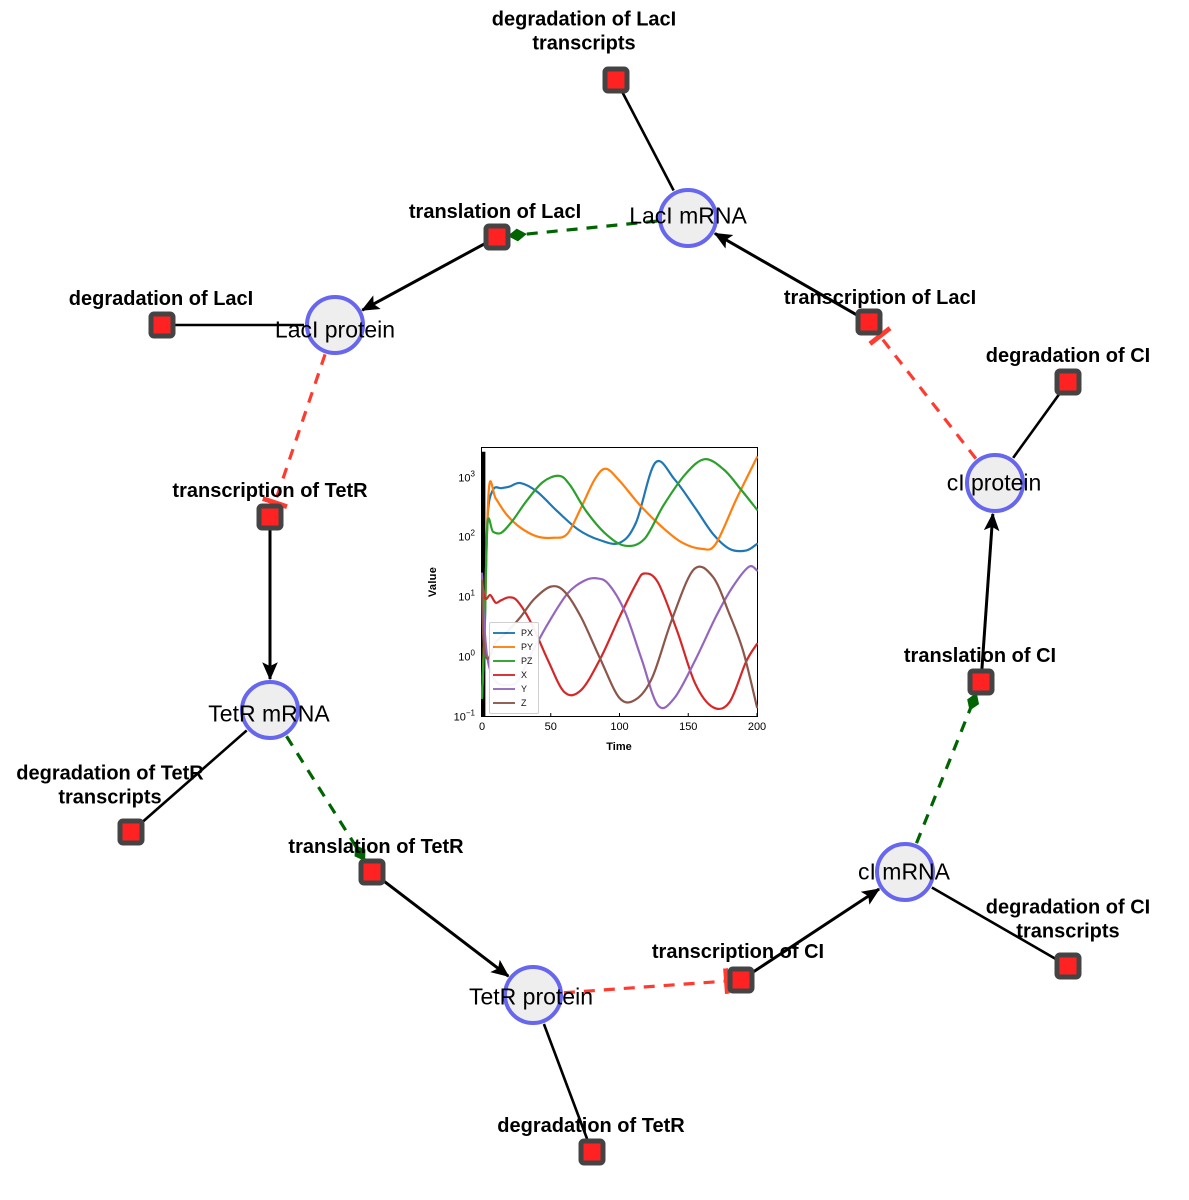 The image size is (1189, 1200). What do you see at coordinates (464, 716) in the screenshot?
I see `chart-y-tick: 10⁻¹` at bounding box center [464, 716].